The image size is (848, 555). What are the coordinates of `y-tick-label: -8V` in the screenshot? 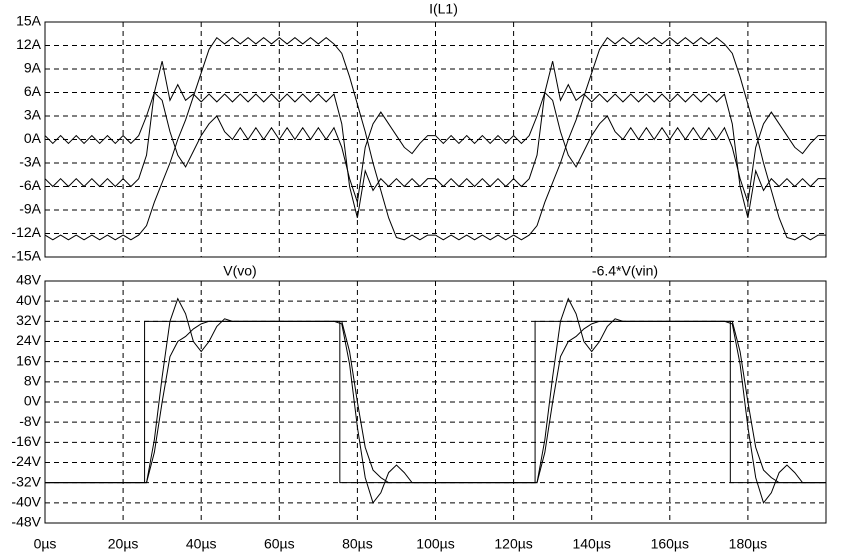 It's located at (30, 421).